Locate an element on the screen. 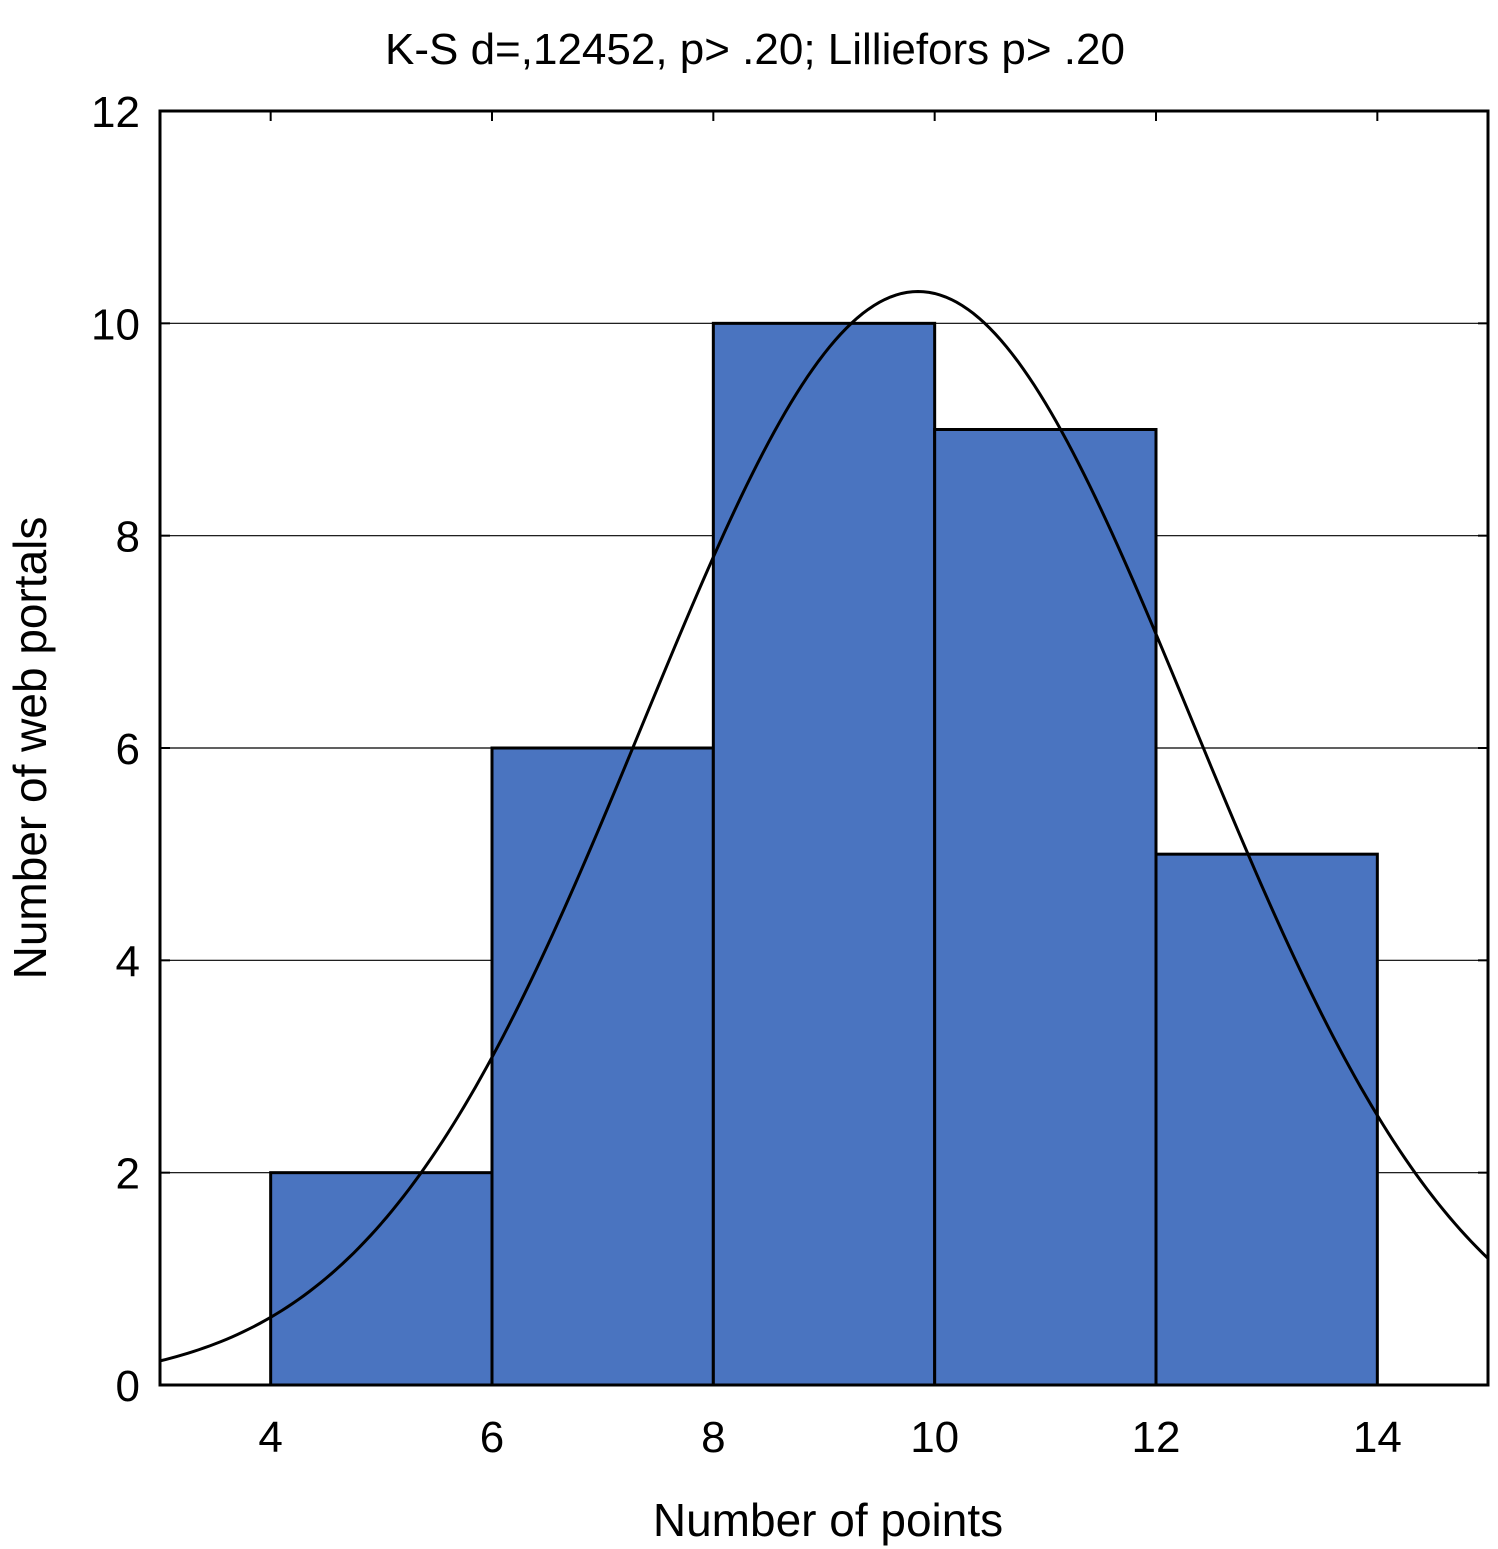  y-tick-label-4: 4 is located at coordinates (128, 961).